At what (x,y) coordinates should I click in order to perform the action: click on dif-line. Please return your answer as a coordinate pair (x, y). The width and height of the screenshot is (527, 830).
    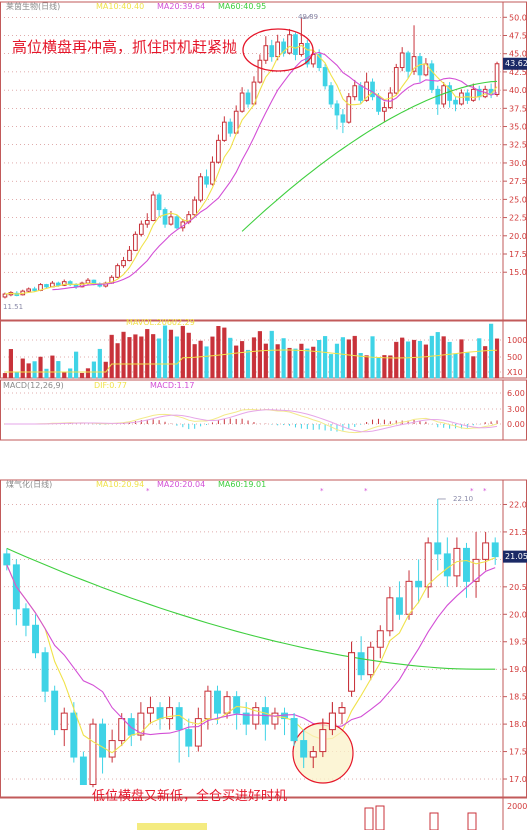
    Looking at the image, I should click on (251, 421).